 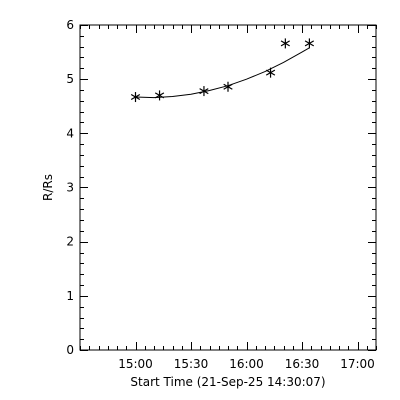 I want to click on marks-layer, so click(x=222, y=70).